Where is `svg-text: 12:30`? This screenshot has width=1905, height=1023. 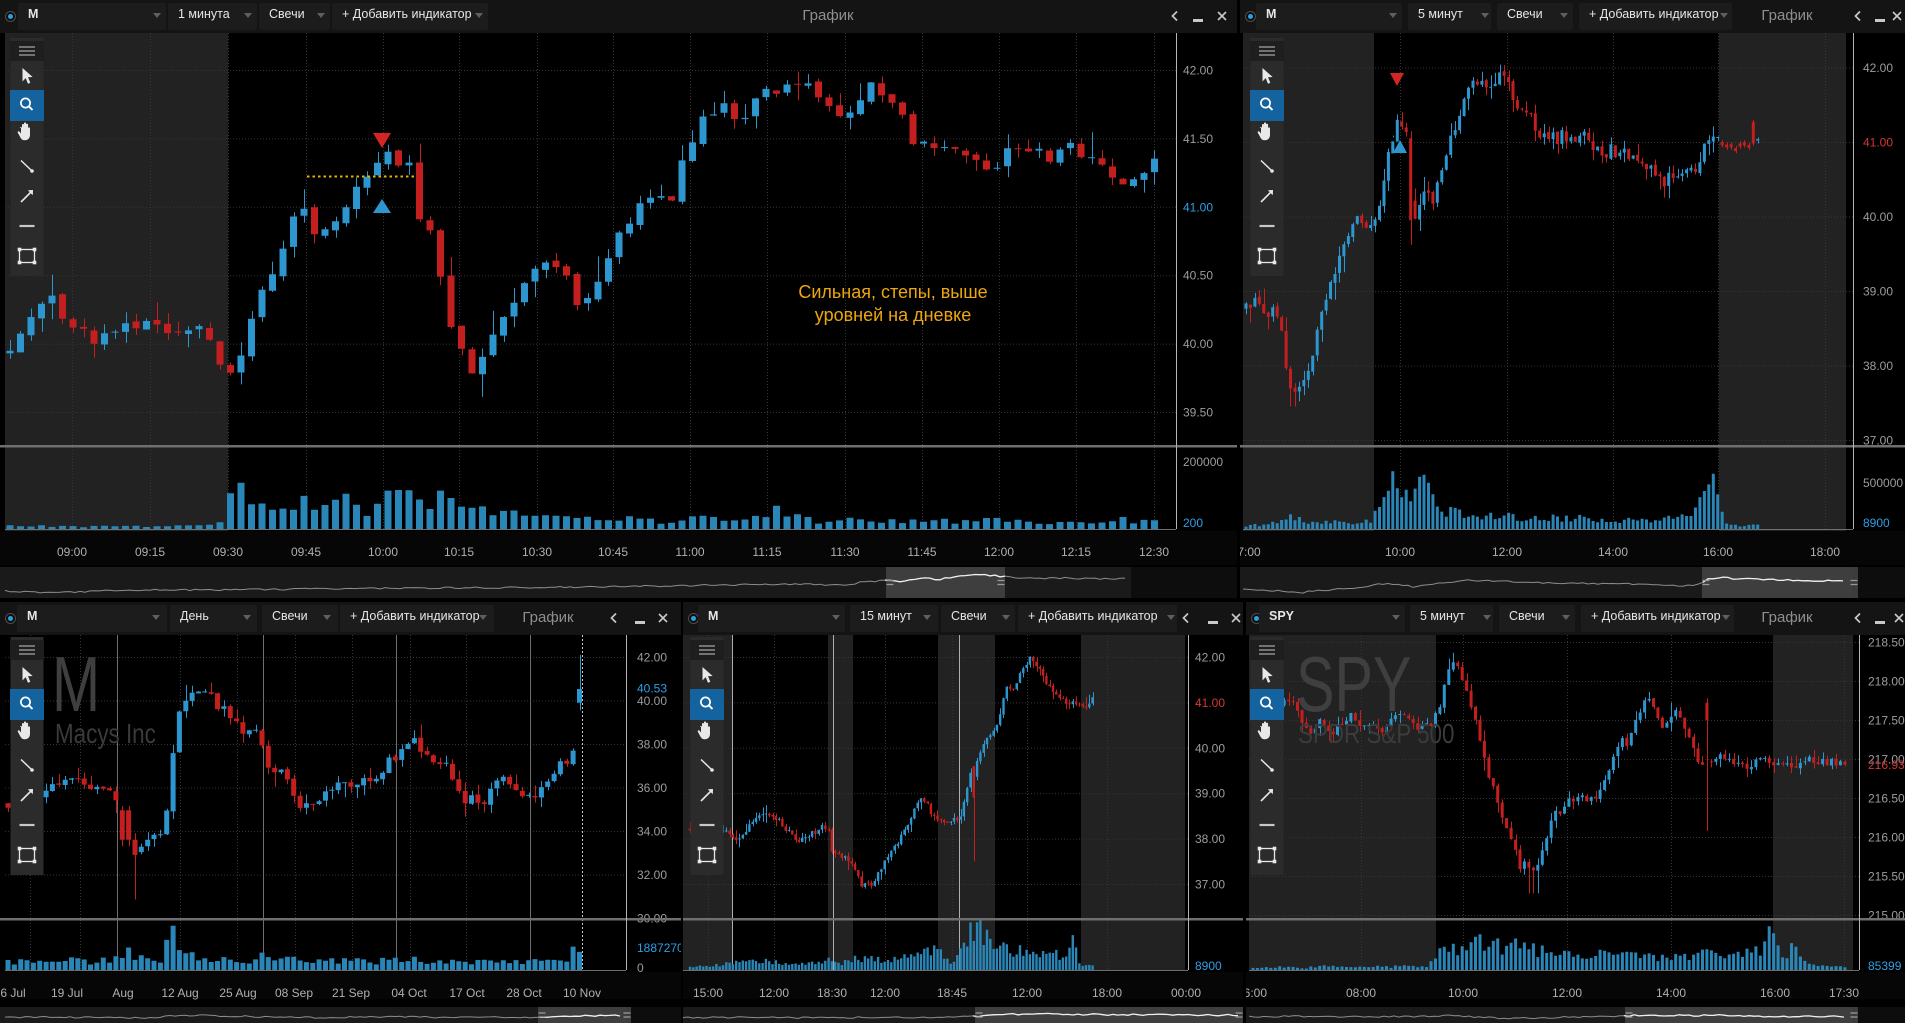 svg-text: 12:30 is located at coordinates (1154, 552).